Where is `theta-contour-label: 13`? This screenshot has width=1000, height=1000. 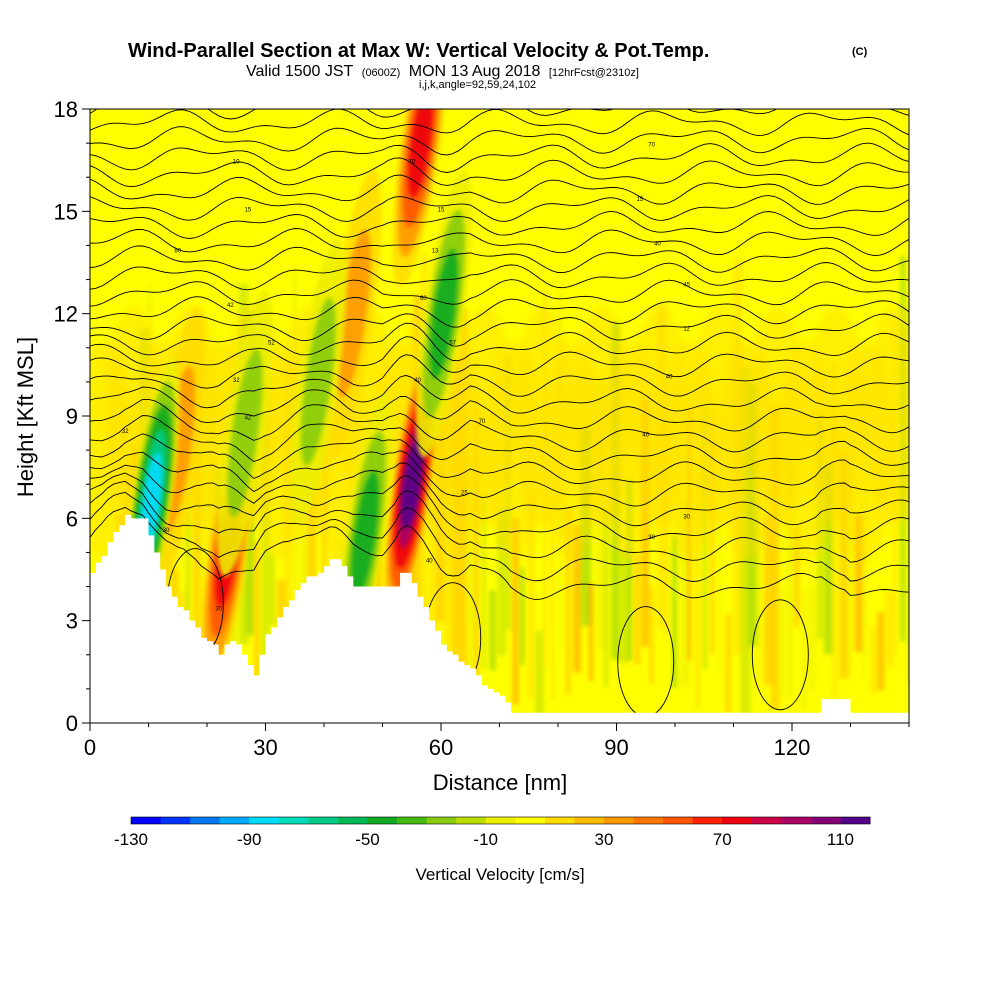
theta-contour-label: 13 is located at coordinates (435, 251).